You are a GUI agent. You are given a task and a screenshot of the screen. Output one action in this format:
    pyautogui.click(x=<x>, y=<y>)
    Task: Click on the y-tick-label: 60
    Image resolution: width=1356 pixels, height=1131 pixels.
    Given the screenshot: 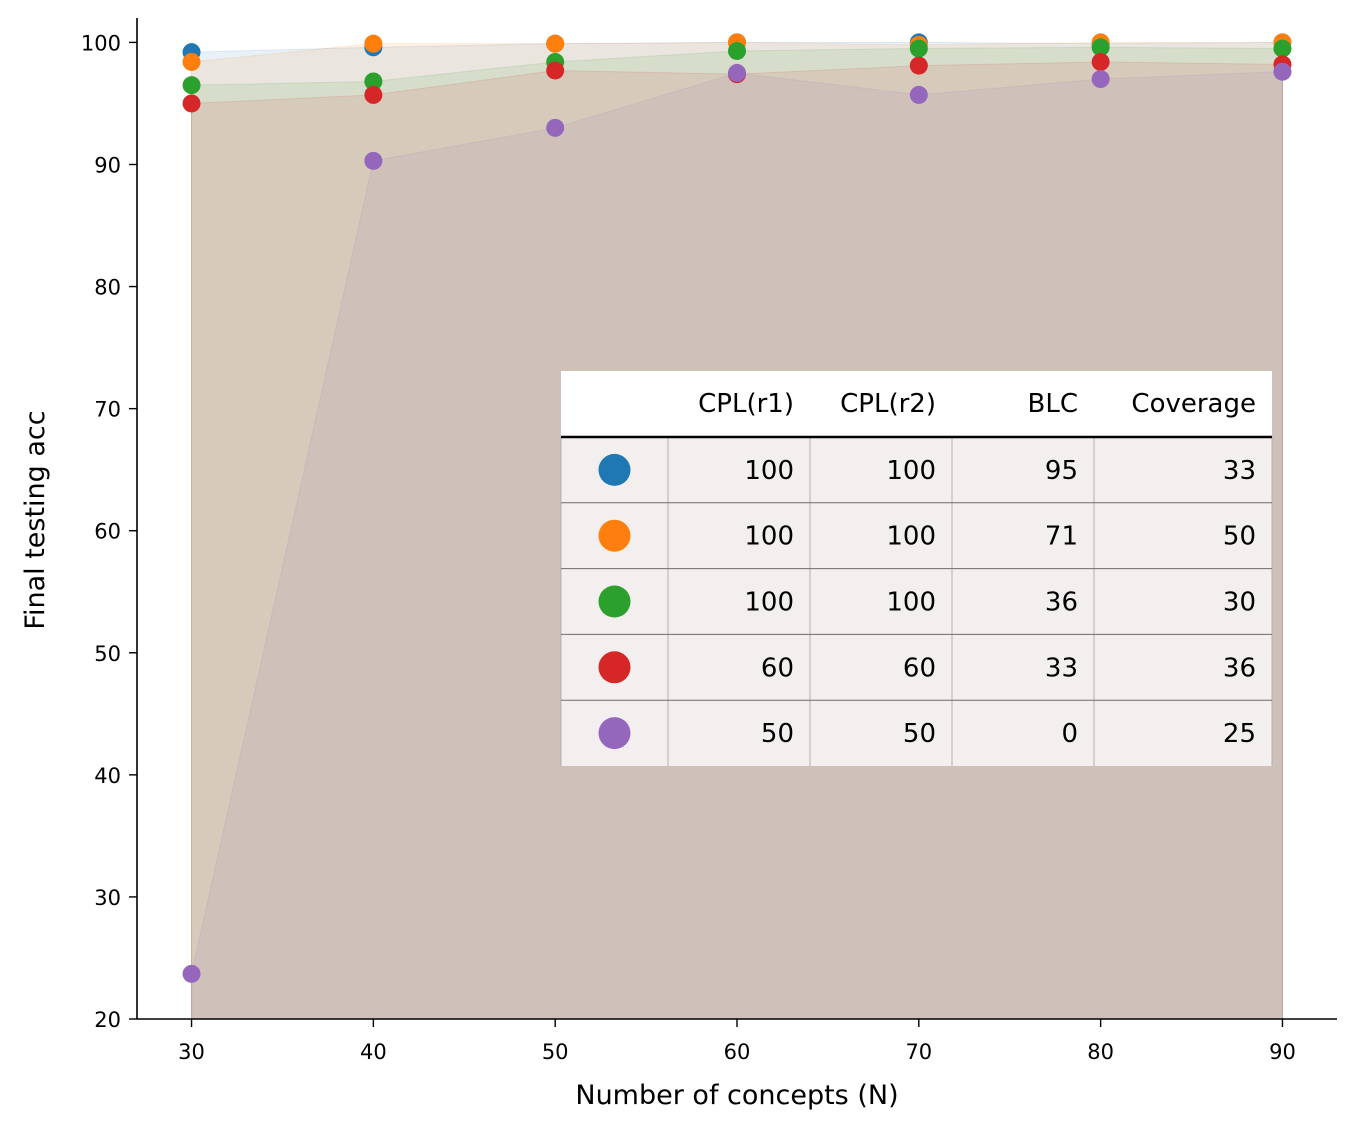 What is the action you would take?
    pyautogui.click(x=107, y=532)
    